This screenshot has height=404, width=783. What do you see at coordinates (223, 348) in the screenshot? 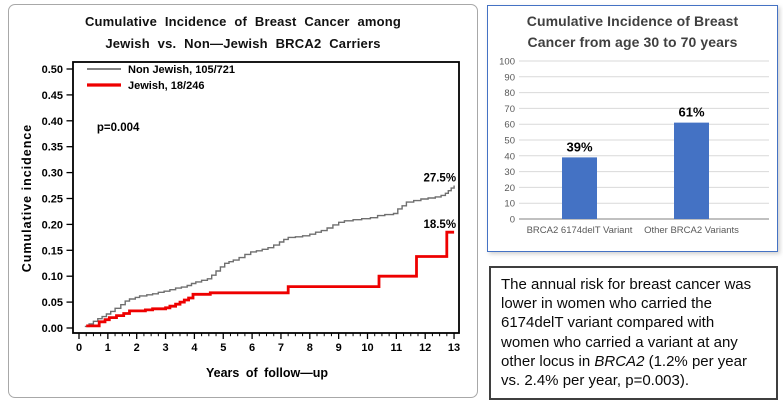
I see `svg-text: 5` at bounding box center [223, 348].